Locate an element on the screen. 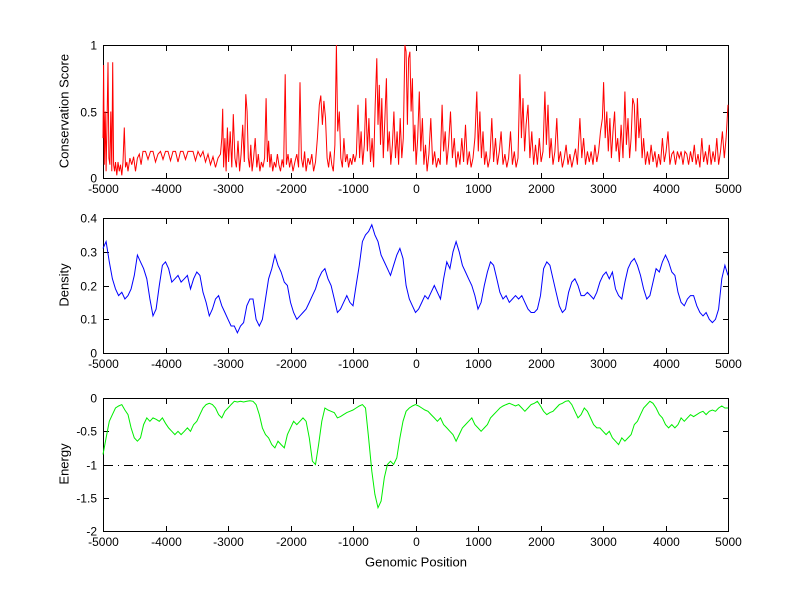  y-tick-label: 1 is located at coordinates (93, 46).